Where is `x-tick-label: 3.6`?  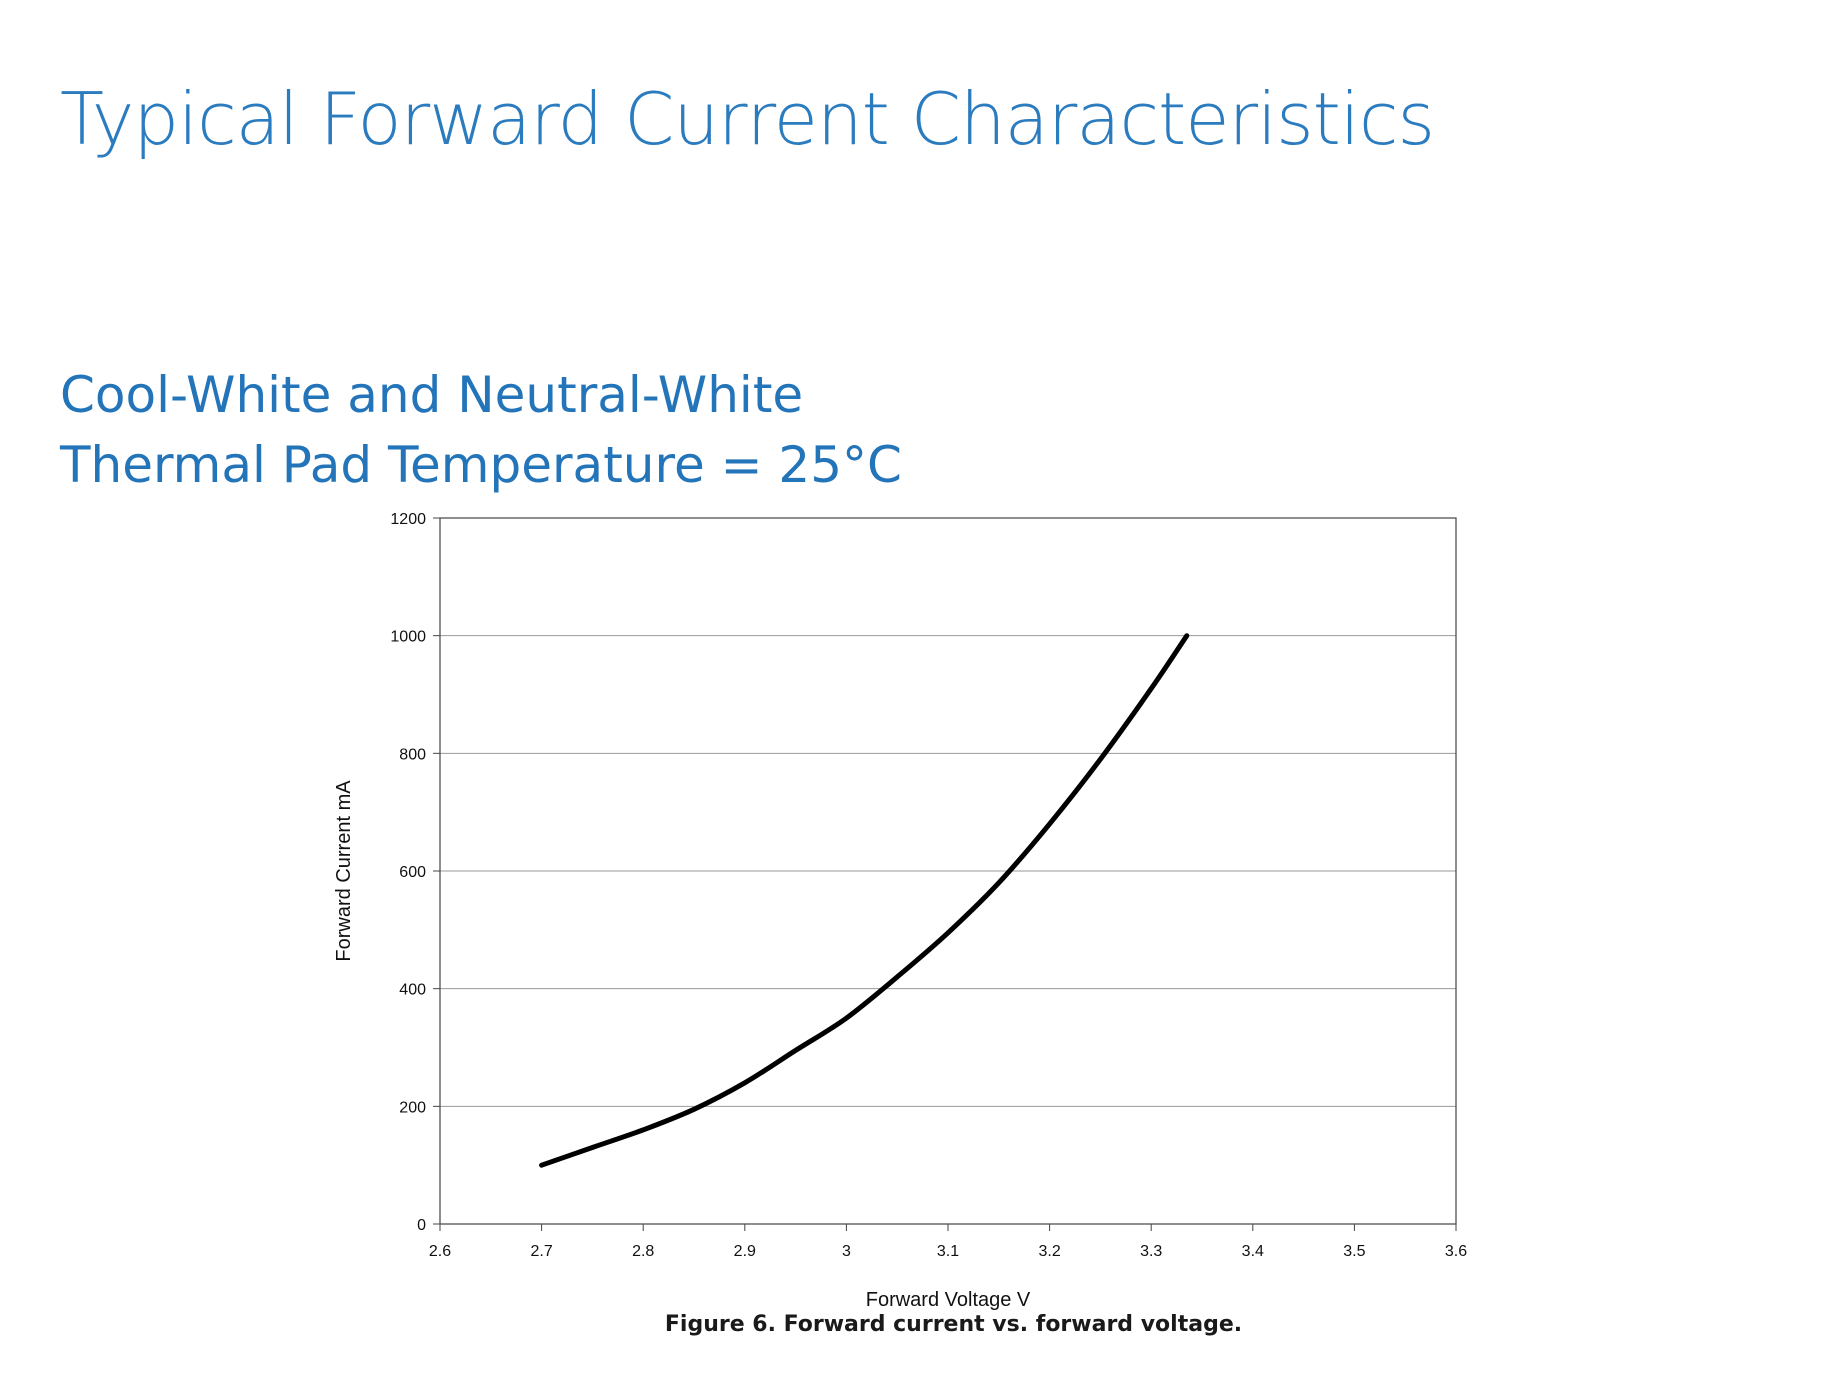 x-tick-label: 3.6 is located at coordinates (1456, 1251).